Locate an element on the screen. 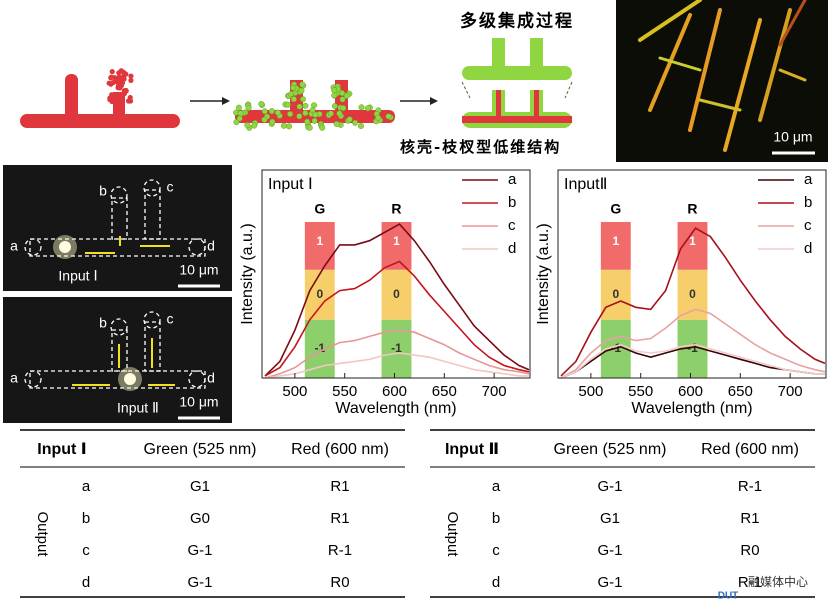 Image resolution: width=828 pixels, height=603 pixels. port-label: a is located at coordinates (14, 378).